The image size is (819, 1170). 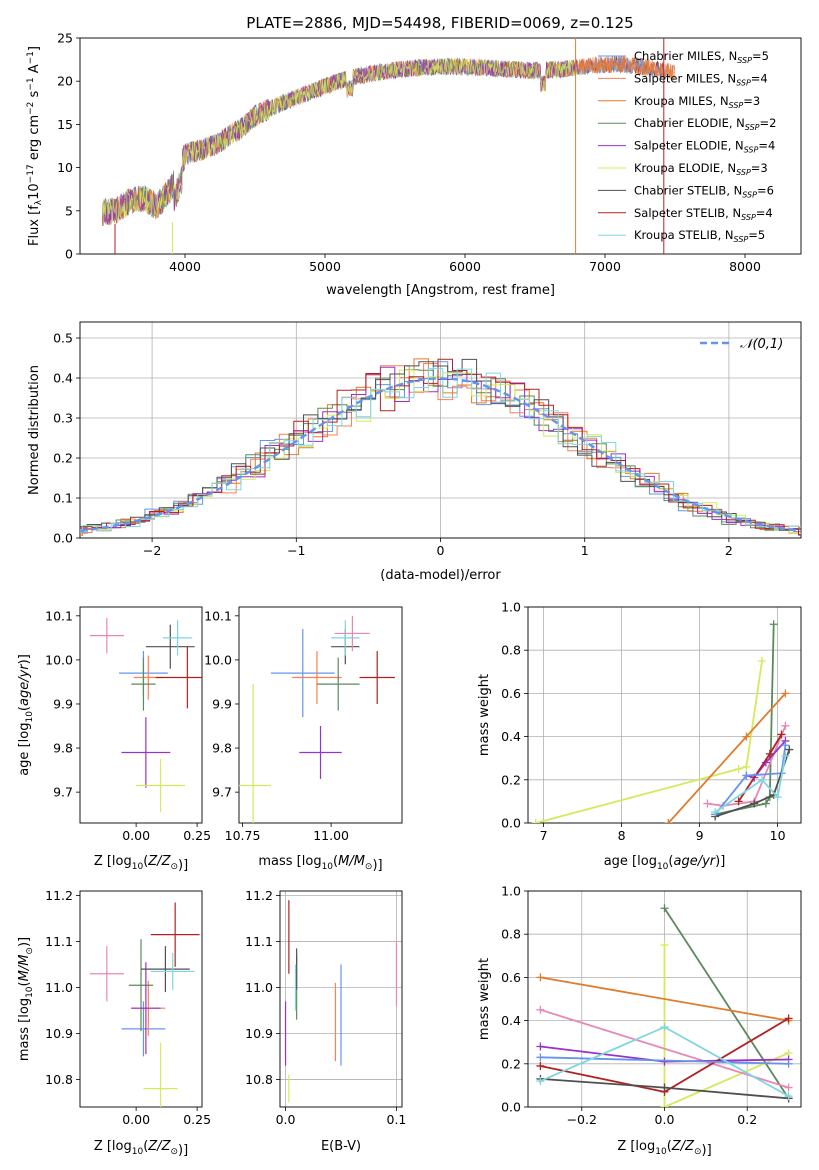 I want to click on y-tick-label: 10, so click(x=65, y=167).